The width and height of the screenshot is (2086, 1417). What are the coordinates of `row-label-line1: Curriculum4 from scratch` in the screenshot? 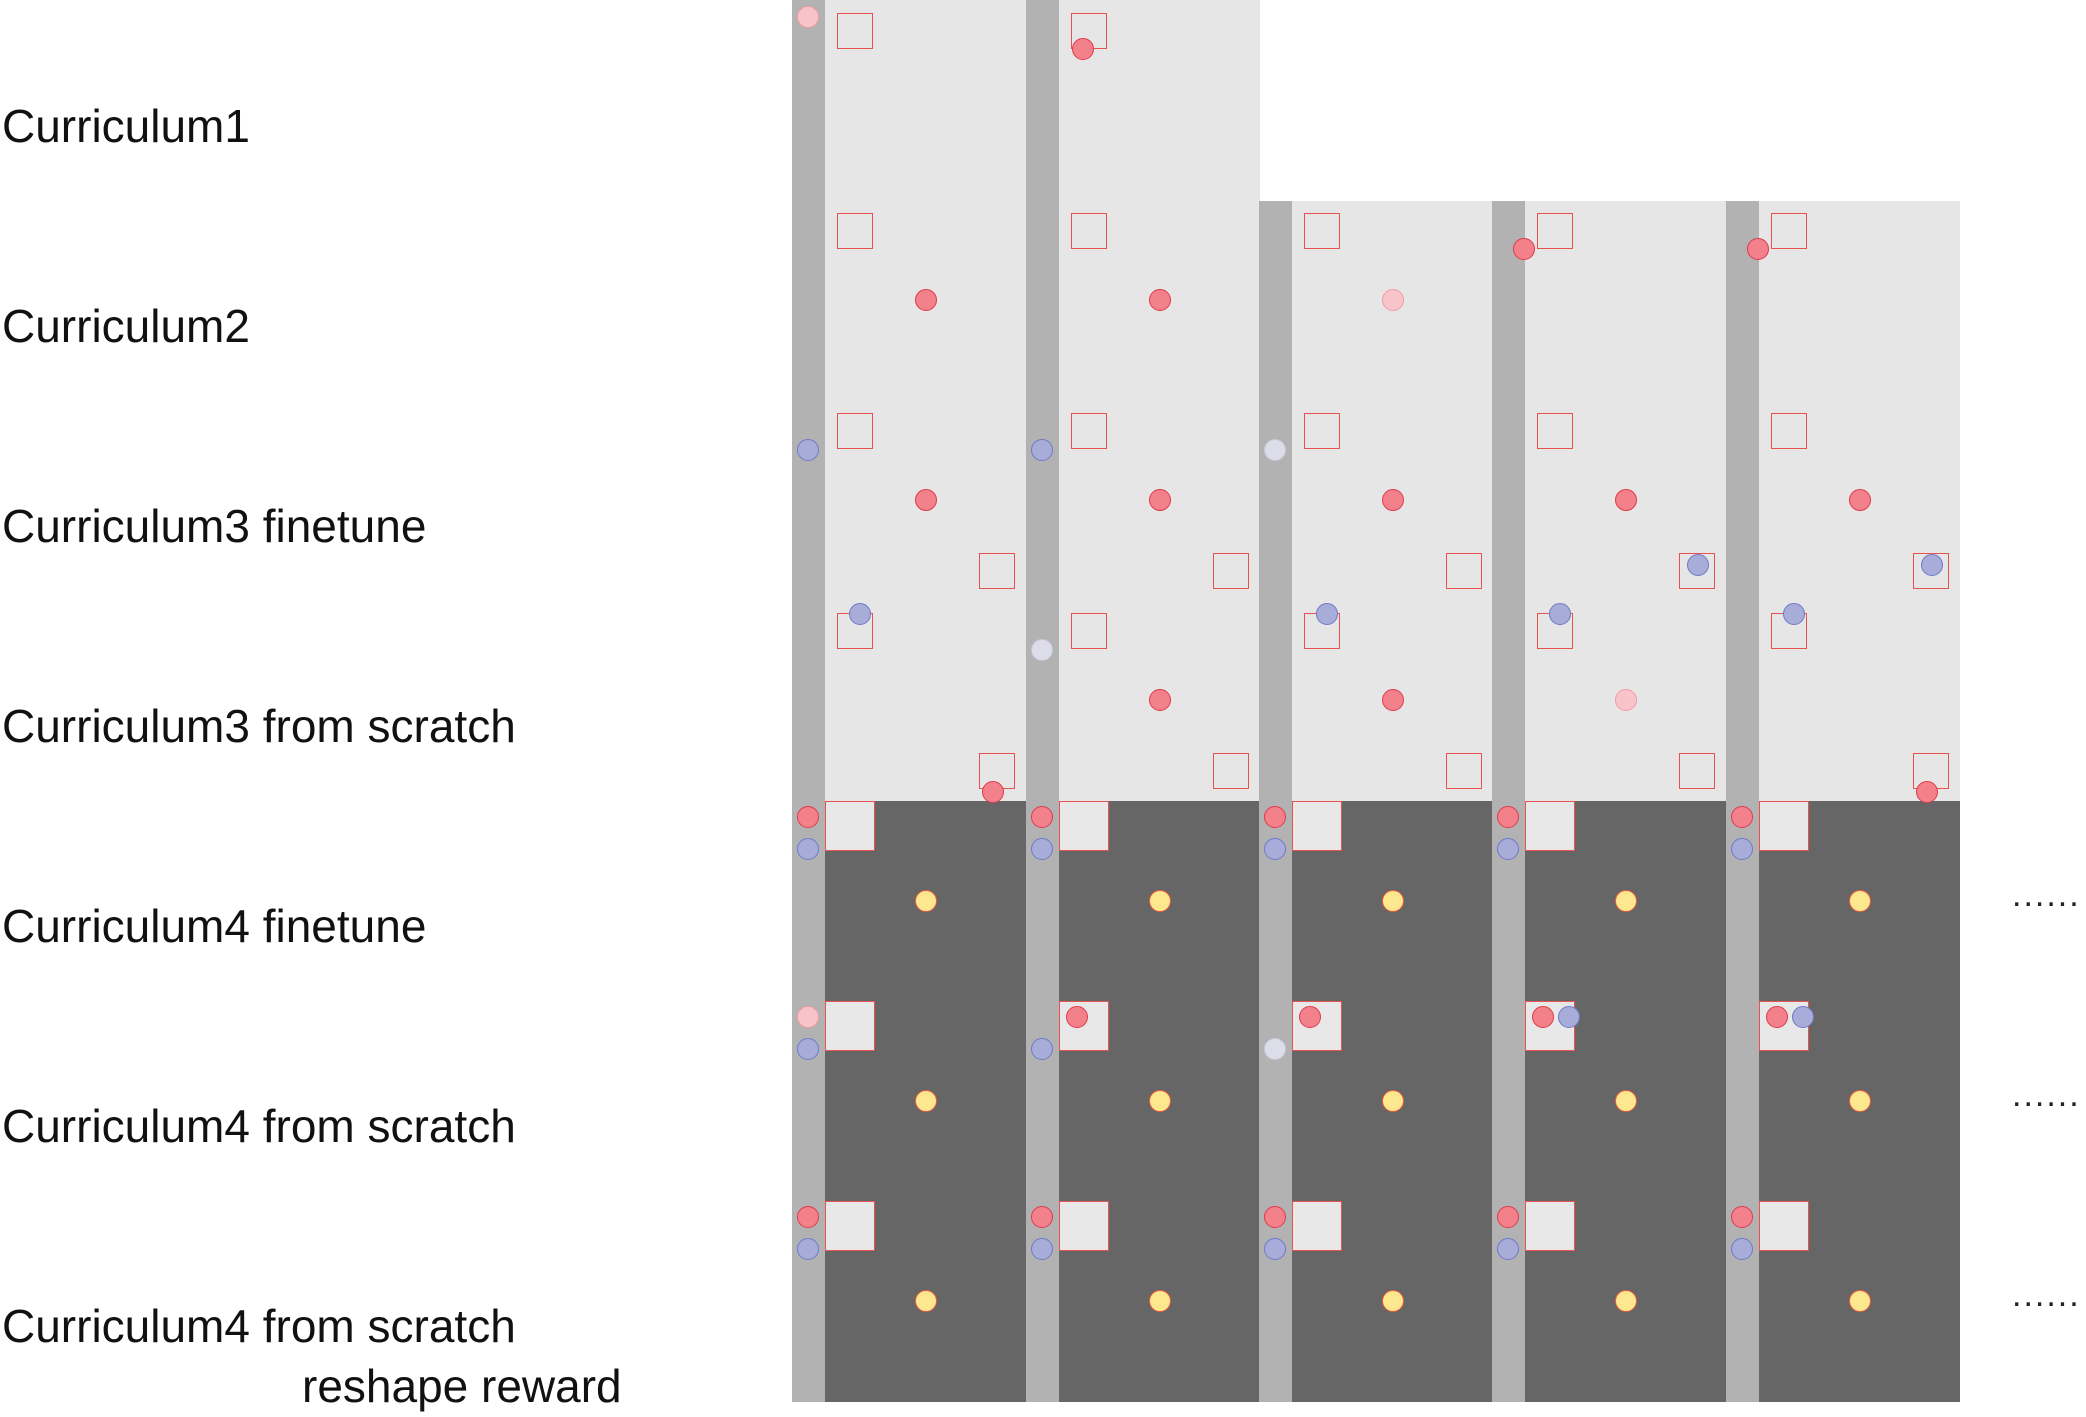 It's located at (259, 1326).